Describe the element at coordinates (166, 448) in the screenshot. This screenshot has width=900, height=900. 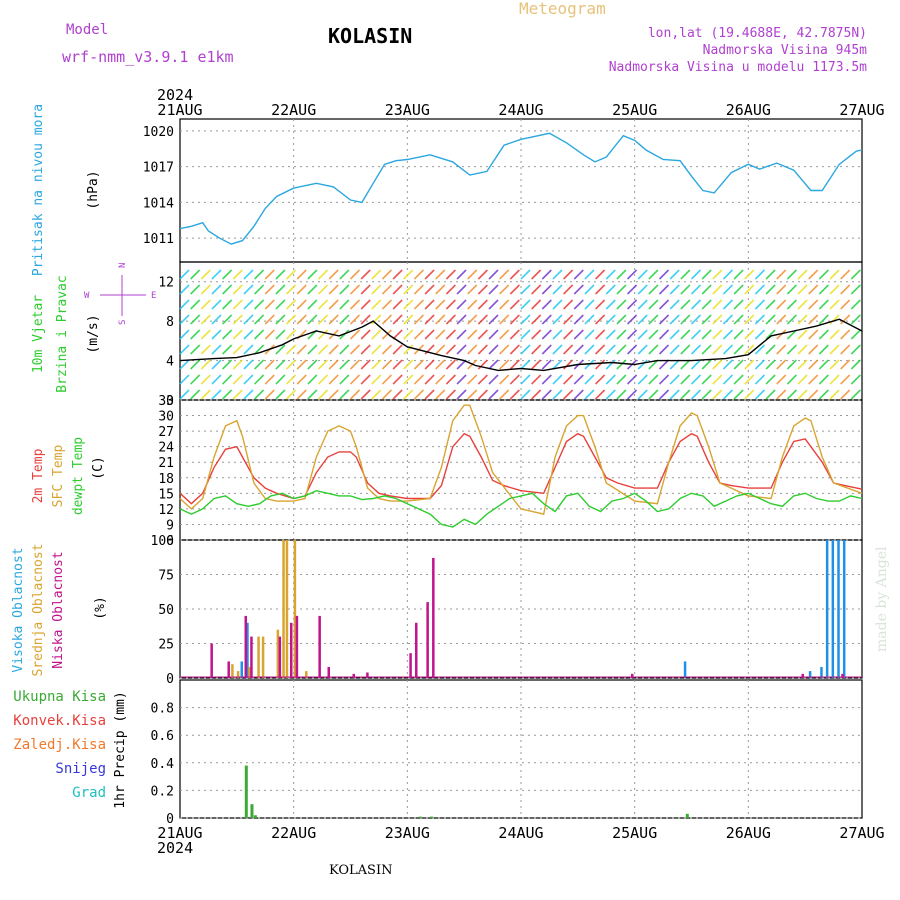
I see `y-tick-label: 24` at that location.